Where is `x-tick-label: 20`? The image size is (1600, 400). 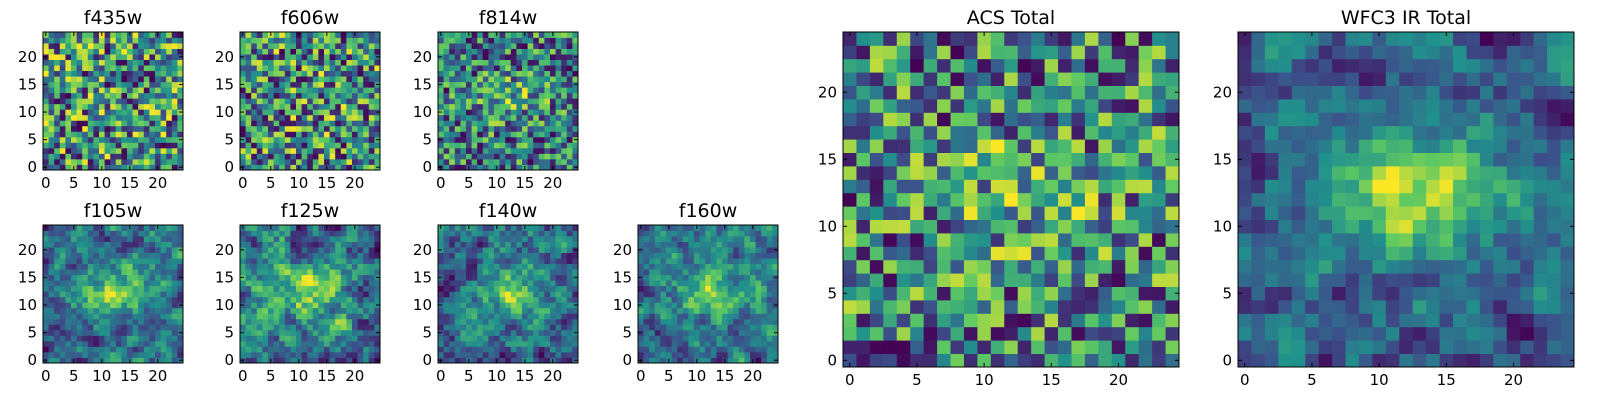 x-tick-label: 20 is located at coordinates (157, 183).